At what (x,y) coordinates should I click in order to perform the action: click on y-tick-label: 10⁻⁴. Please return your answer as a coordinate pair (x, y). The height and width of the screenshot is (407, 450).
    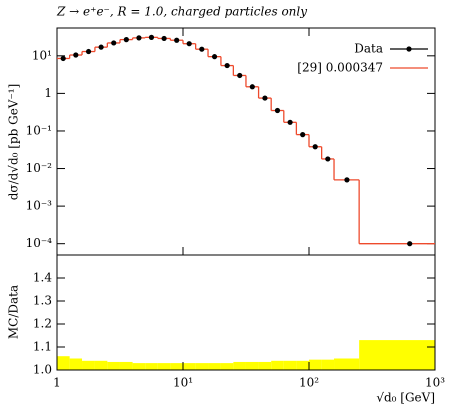
    Looking at the image, I should click on (39, 243).